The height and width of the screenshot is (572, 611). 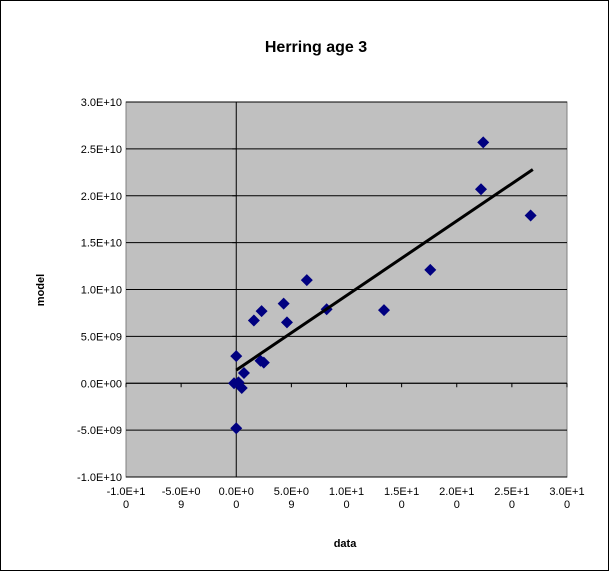 What do you see at coordinates (457, 498) in the screenshot?
I see `x-tick-label: 2.0E+10` at bounding box center [457, 498].